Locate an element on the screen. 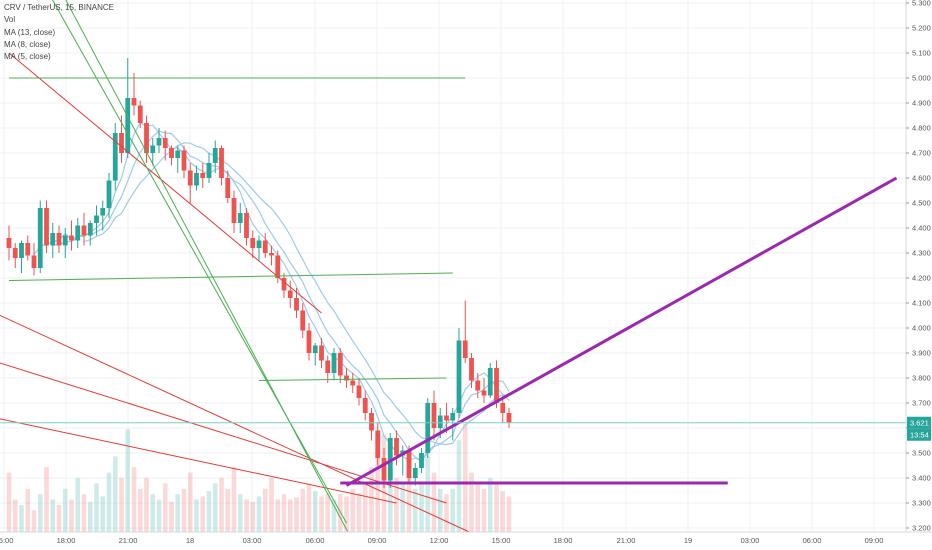  time-tick-label: 09:00 is located at coordinates (874, 540).